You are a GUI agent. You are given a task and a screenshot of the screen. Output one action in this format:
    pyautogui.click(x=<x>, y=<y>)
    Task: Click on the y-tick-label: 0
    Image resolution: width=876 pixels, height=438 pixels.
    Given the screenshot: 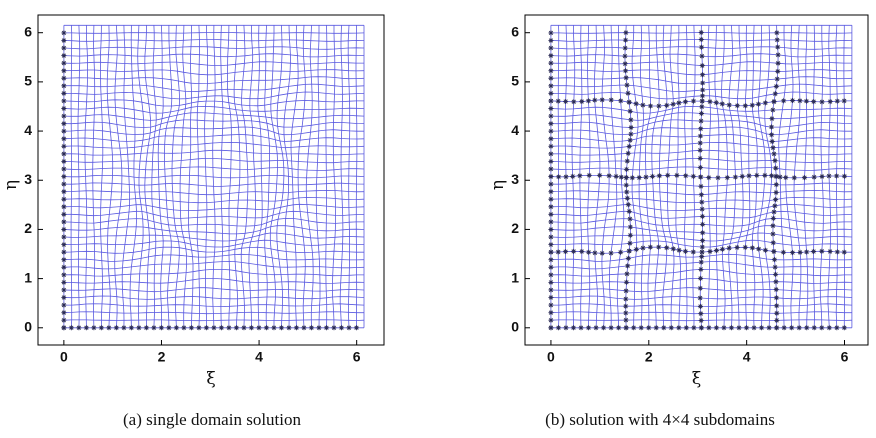 What is the action you would take?
    pyautogui.click(x=515, y=326)
    